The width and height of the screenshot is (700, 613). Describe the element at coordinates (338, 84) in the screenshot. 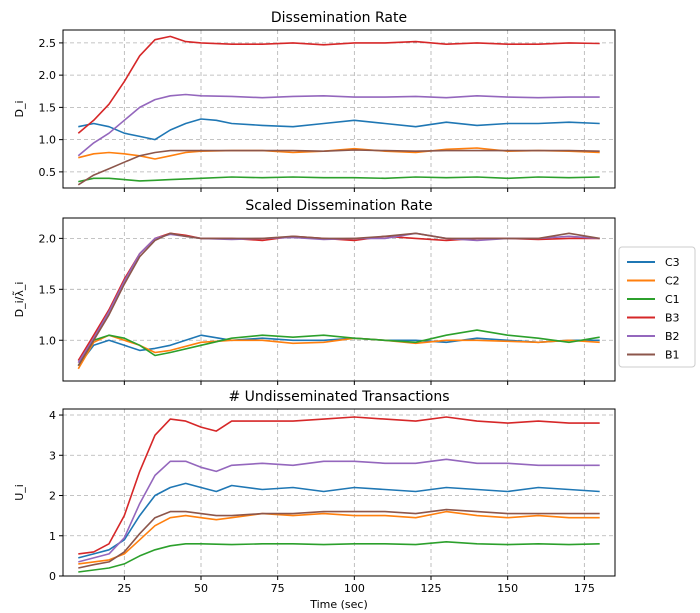

I see `series-line-B3` at that location.